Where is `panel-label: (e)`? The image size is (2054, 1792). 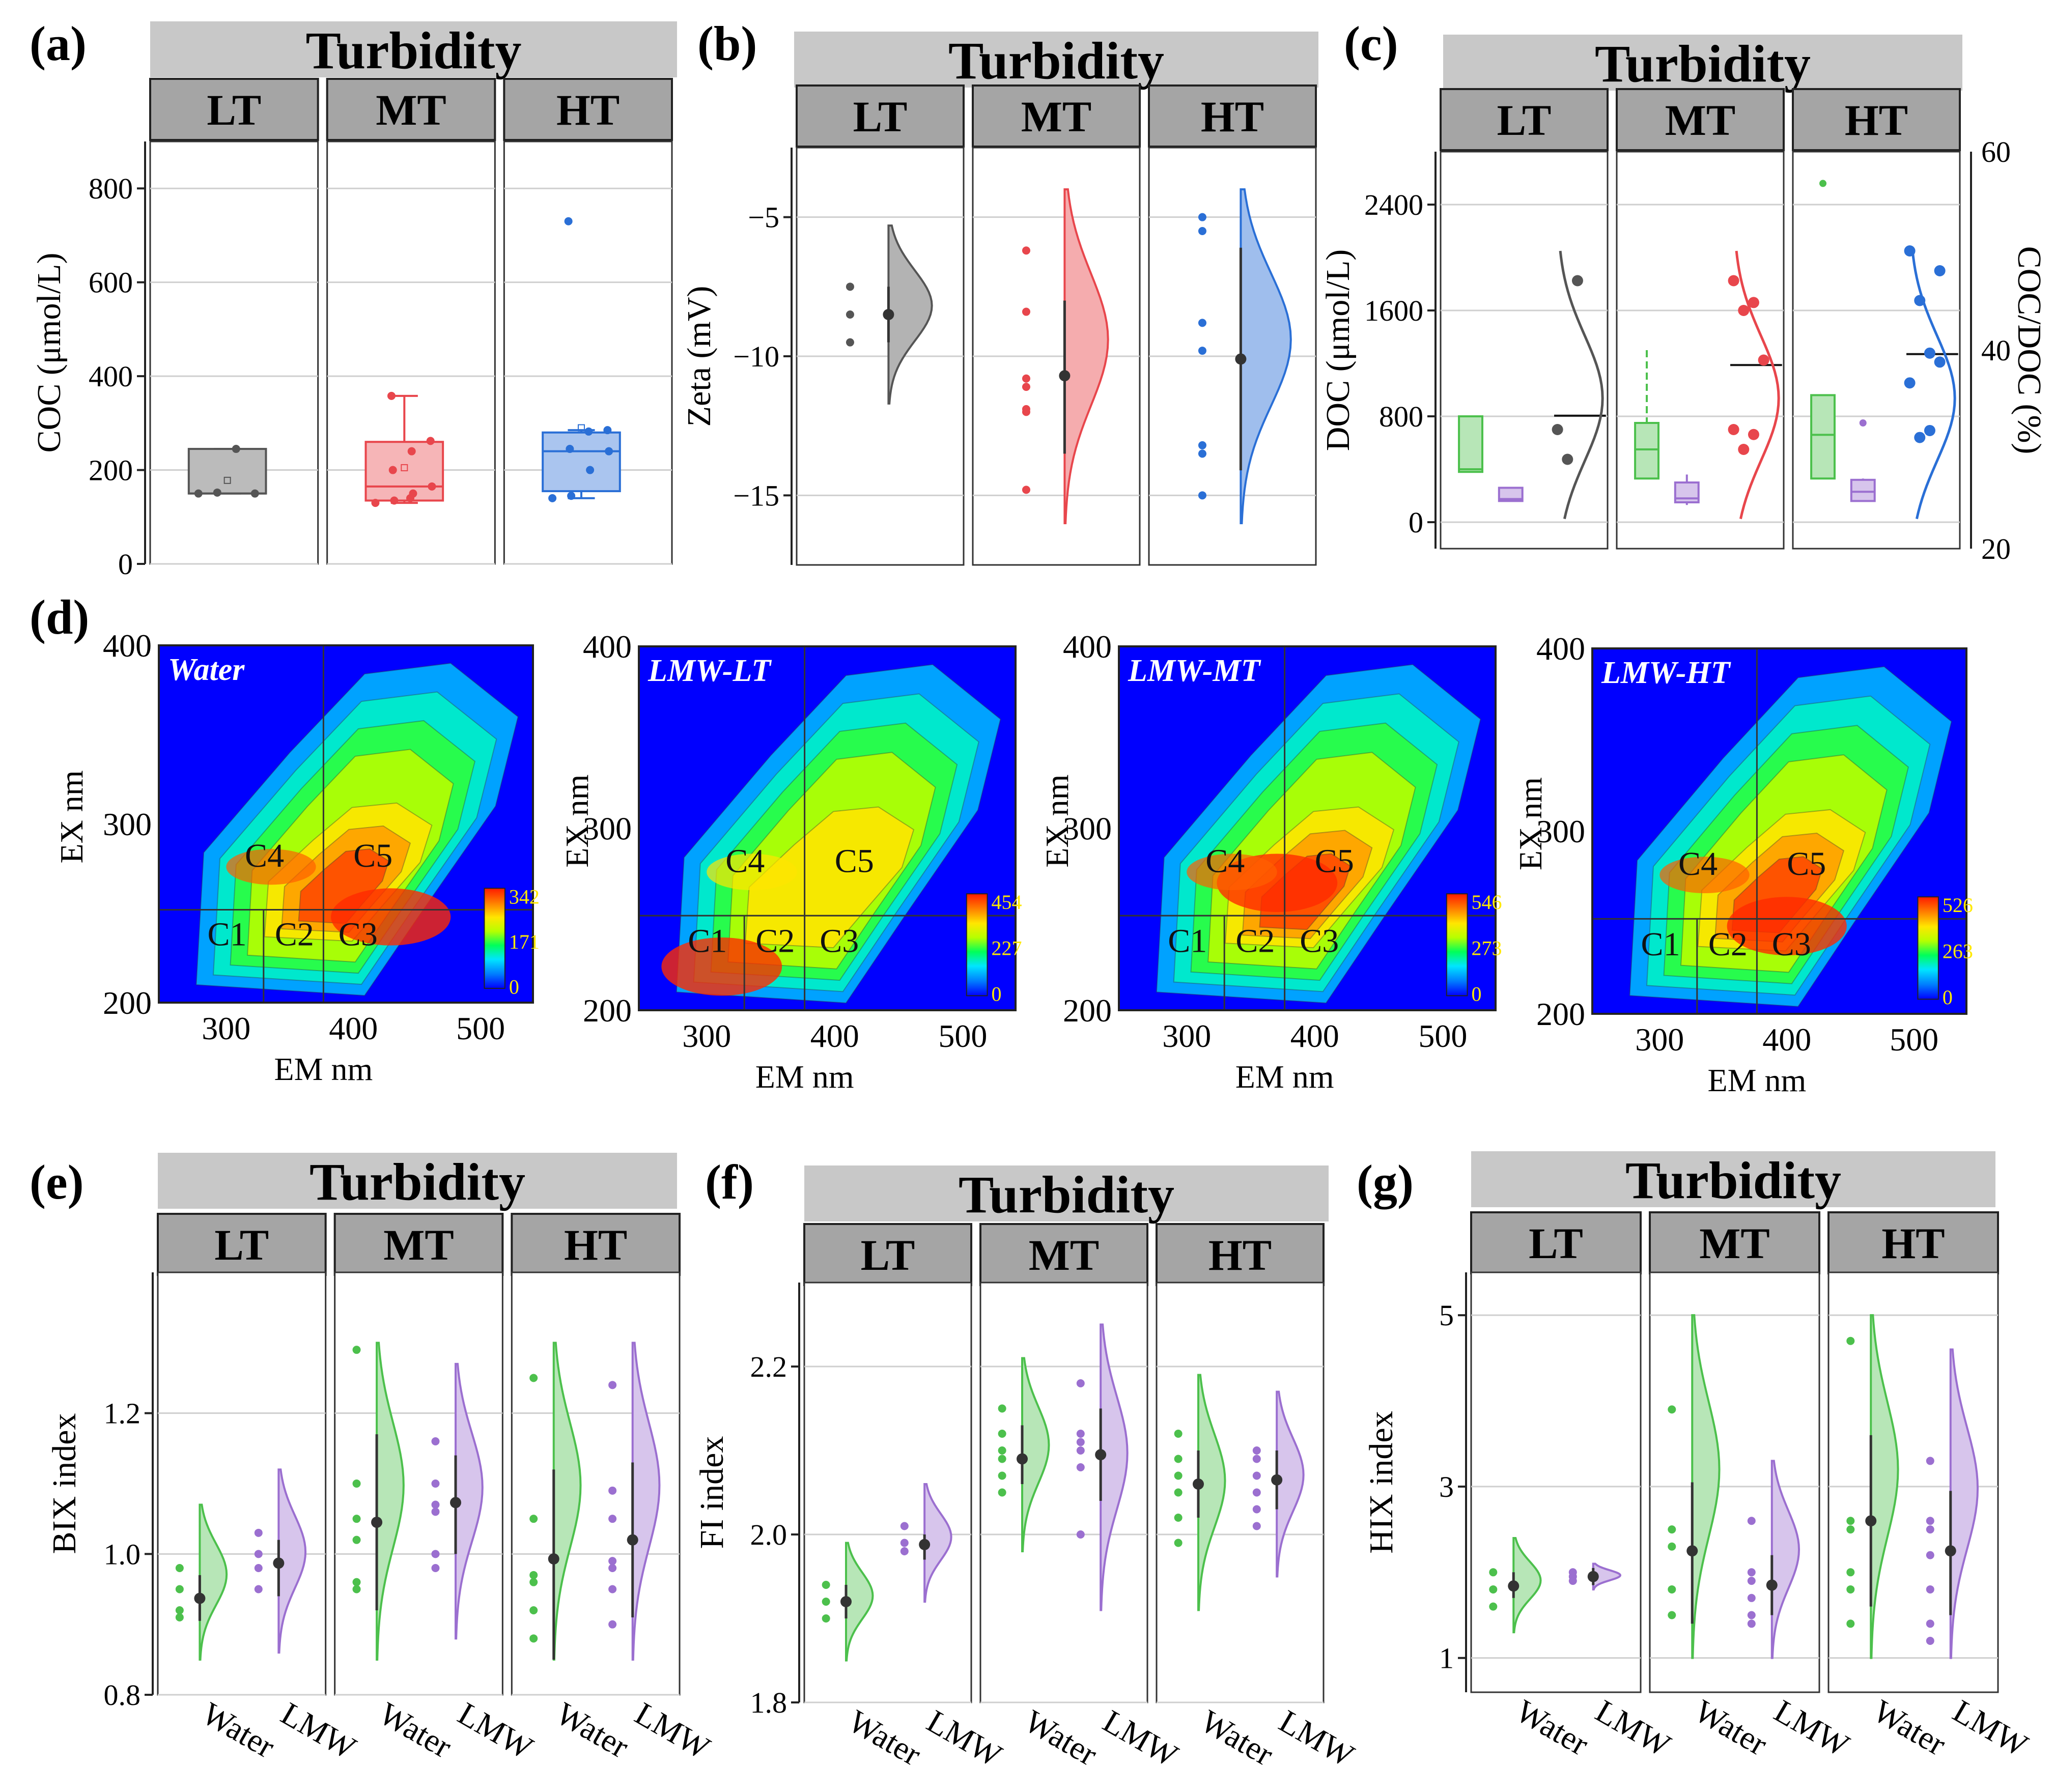
panel-label: (e) is located at coordinates (57, 1182).